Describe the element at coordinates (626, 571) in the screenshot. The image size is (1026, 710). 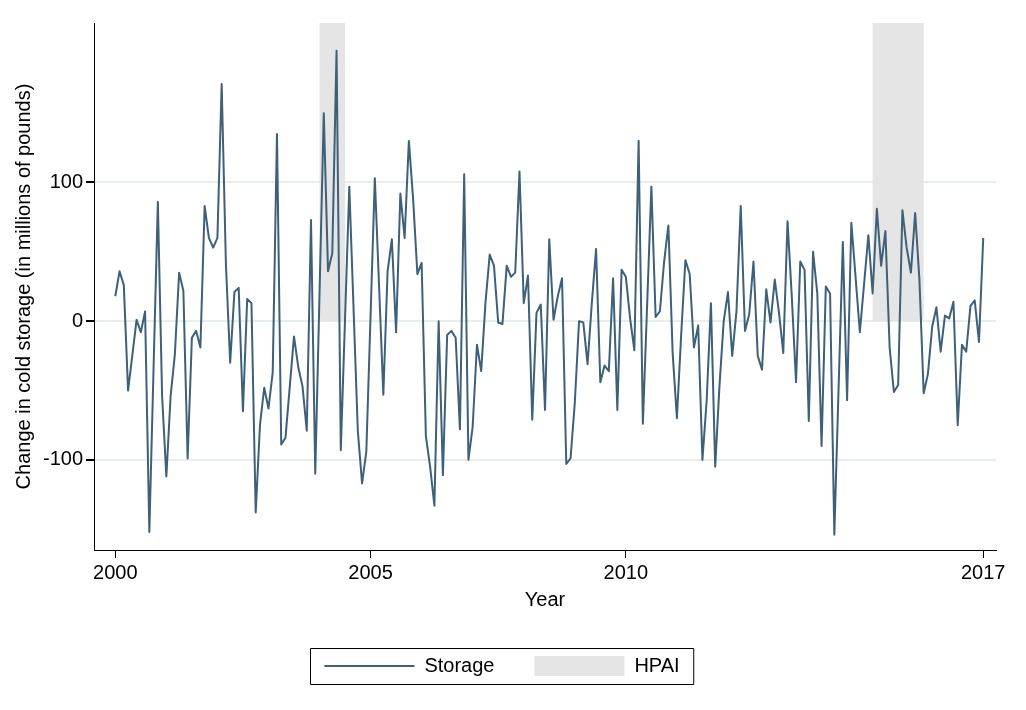
I see `x-tick-label: 2010` at that location.